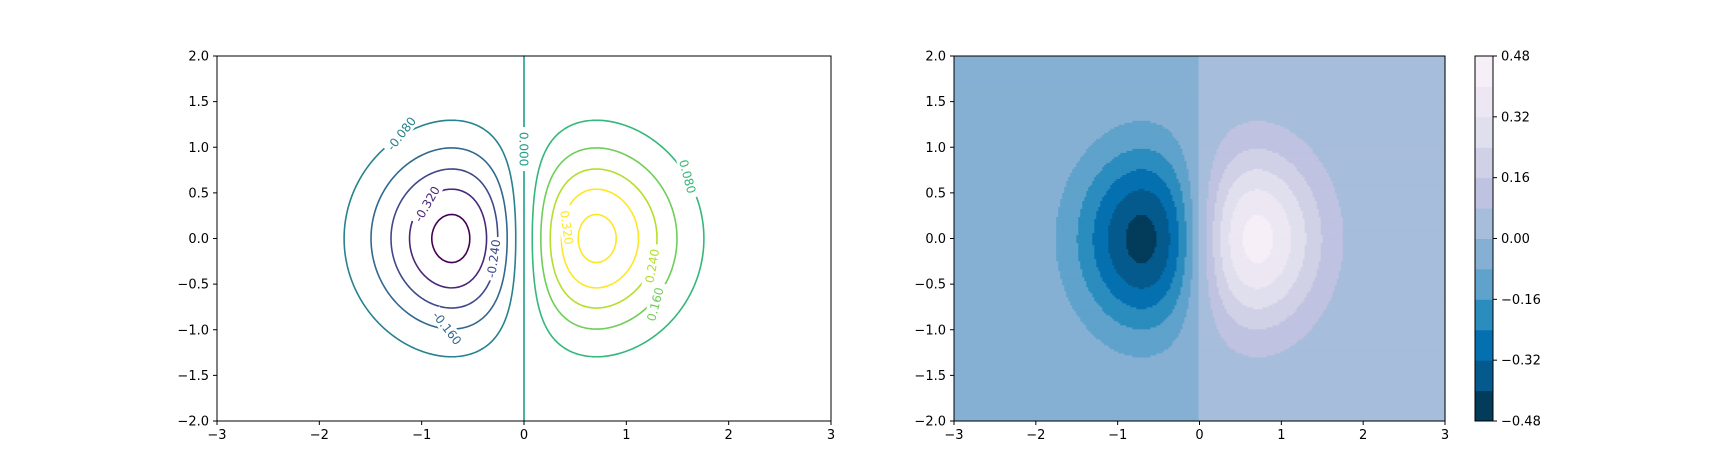 The width and height of the screenshot is (1735, 473). I want to click on contour-label-bg, so click(688, 176).